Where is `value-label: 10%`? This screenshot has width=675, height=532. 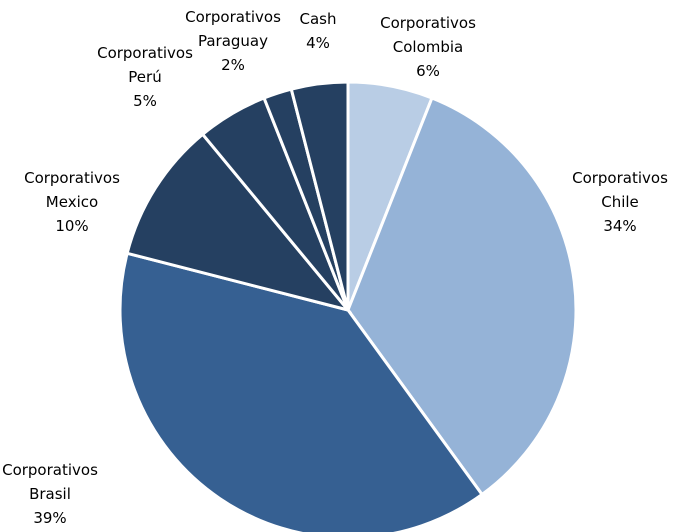
value-label: 10% is located at coordinates (71, 226).